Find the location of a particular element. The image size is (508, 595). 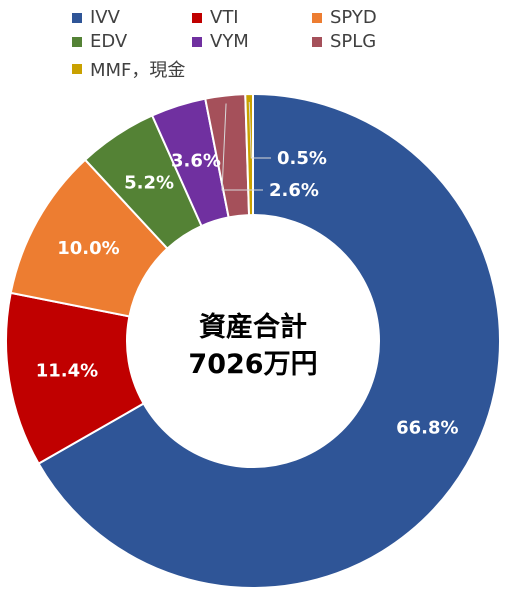

slice-mmf is located at coordinates (249, 154).